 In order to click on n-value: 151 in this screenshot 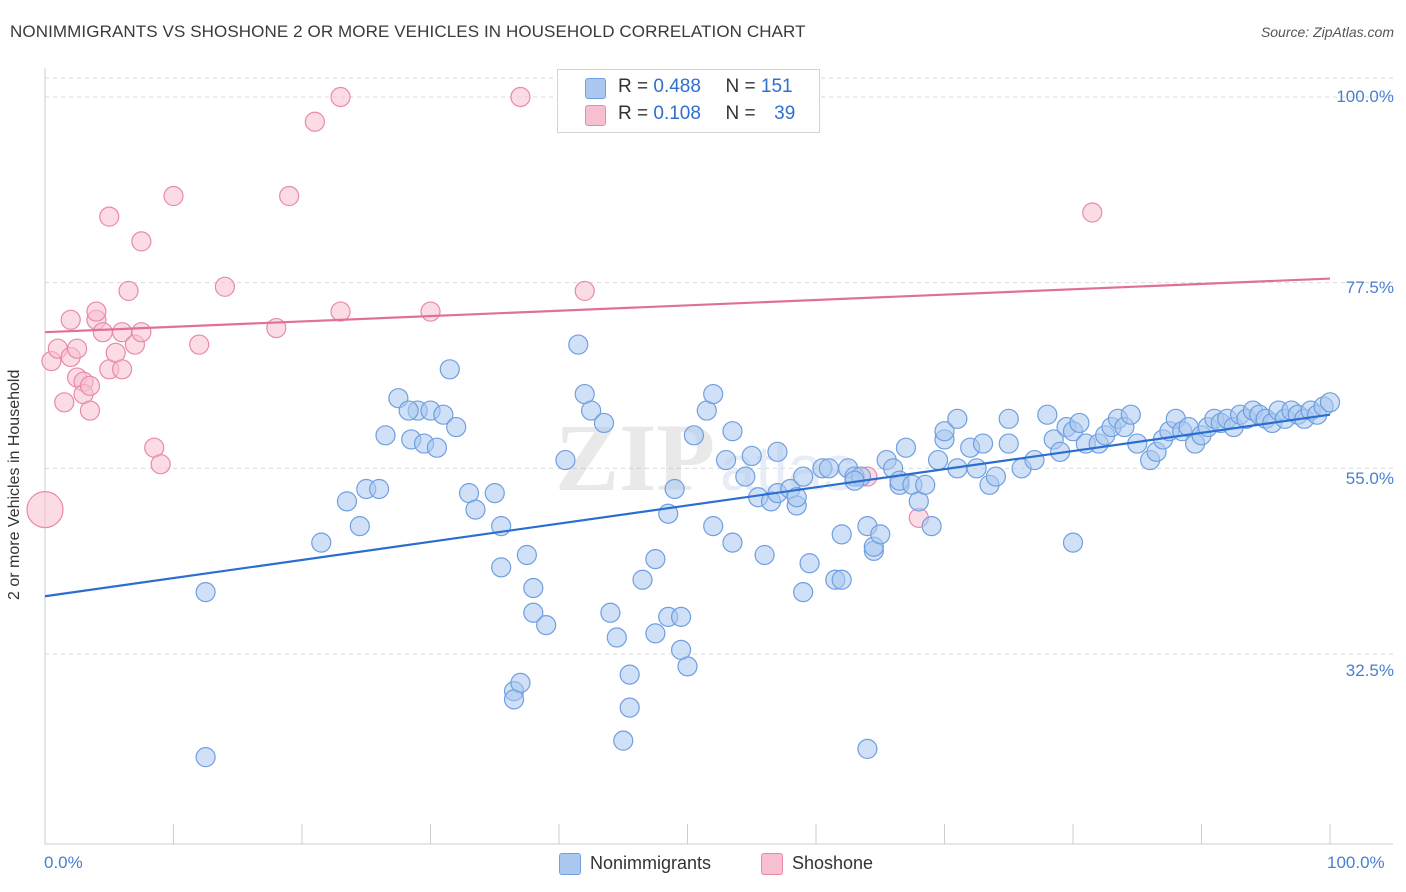, I will do `click(776, 86)`.